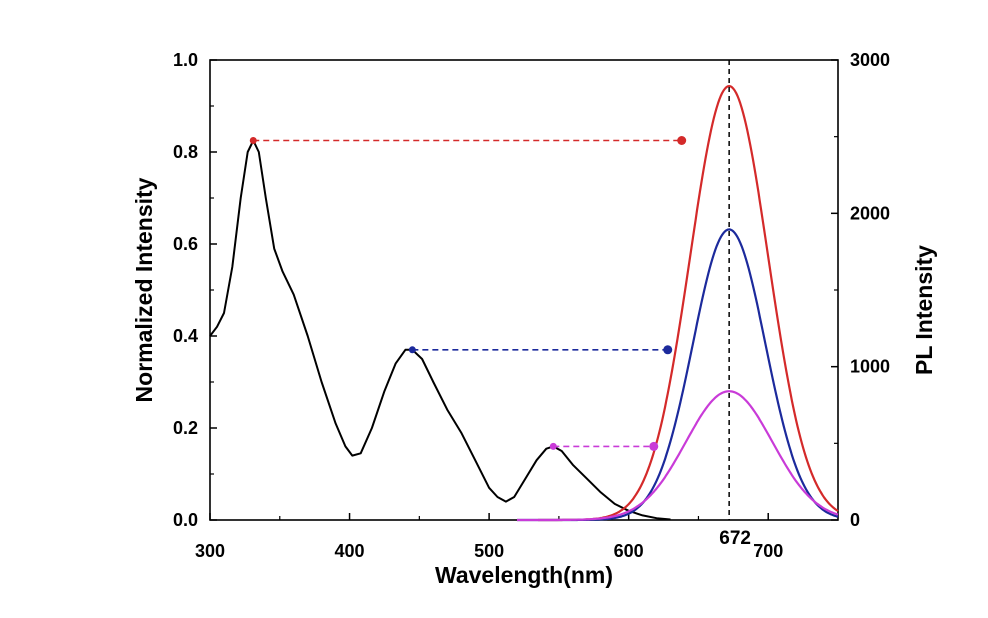 This screenshot has width=988, height=618. Describe the element at coordinates (489, 551) in the screenshot. I see `x-tick-label: 500` at that location.